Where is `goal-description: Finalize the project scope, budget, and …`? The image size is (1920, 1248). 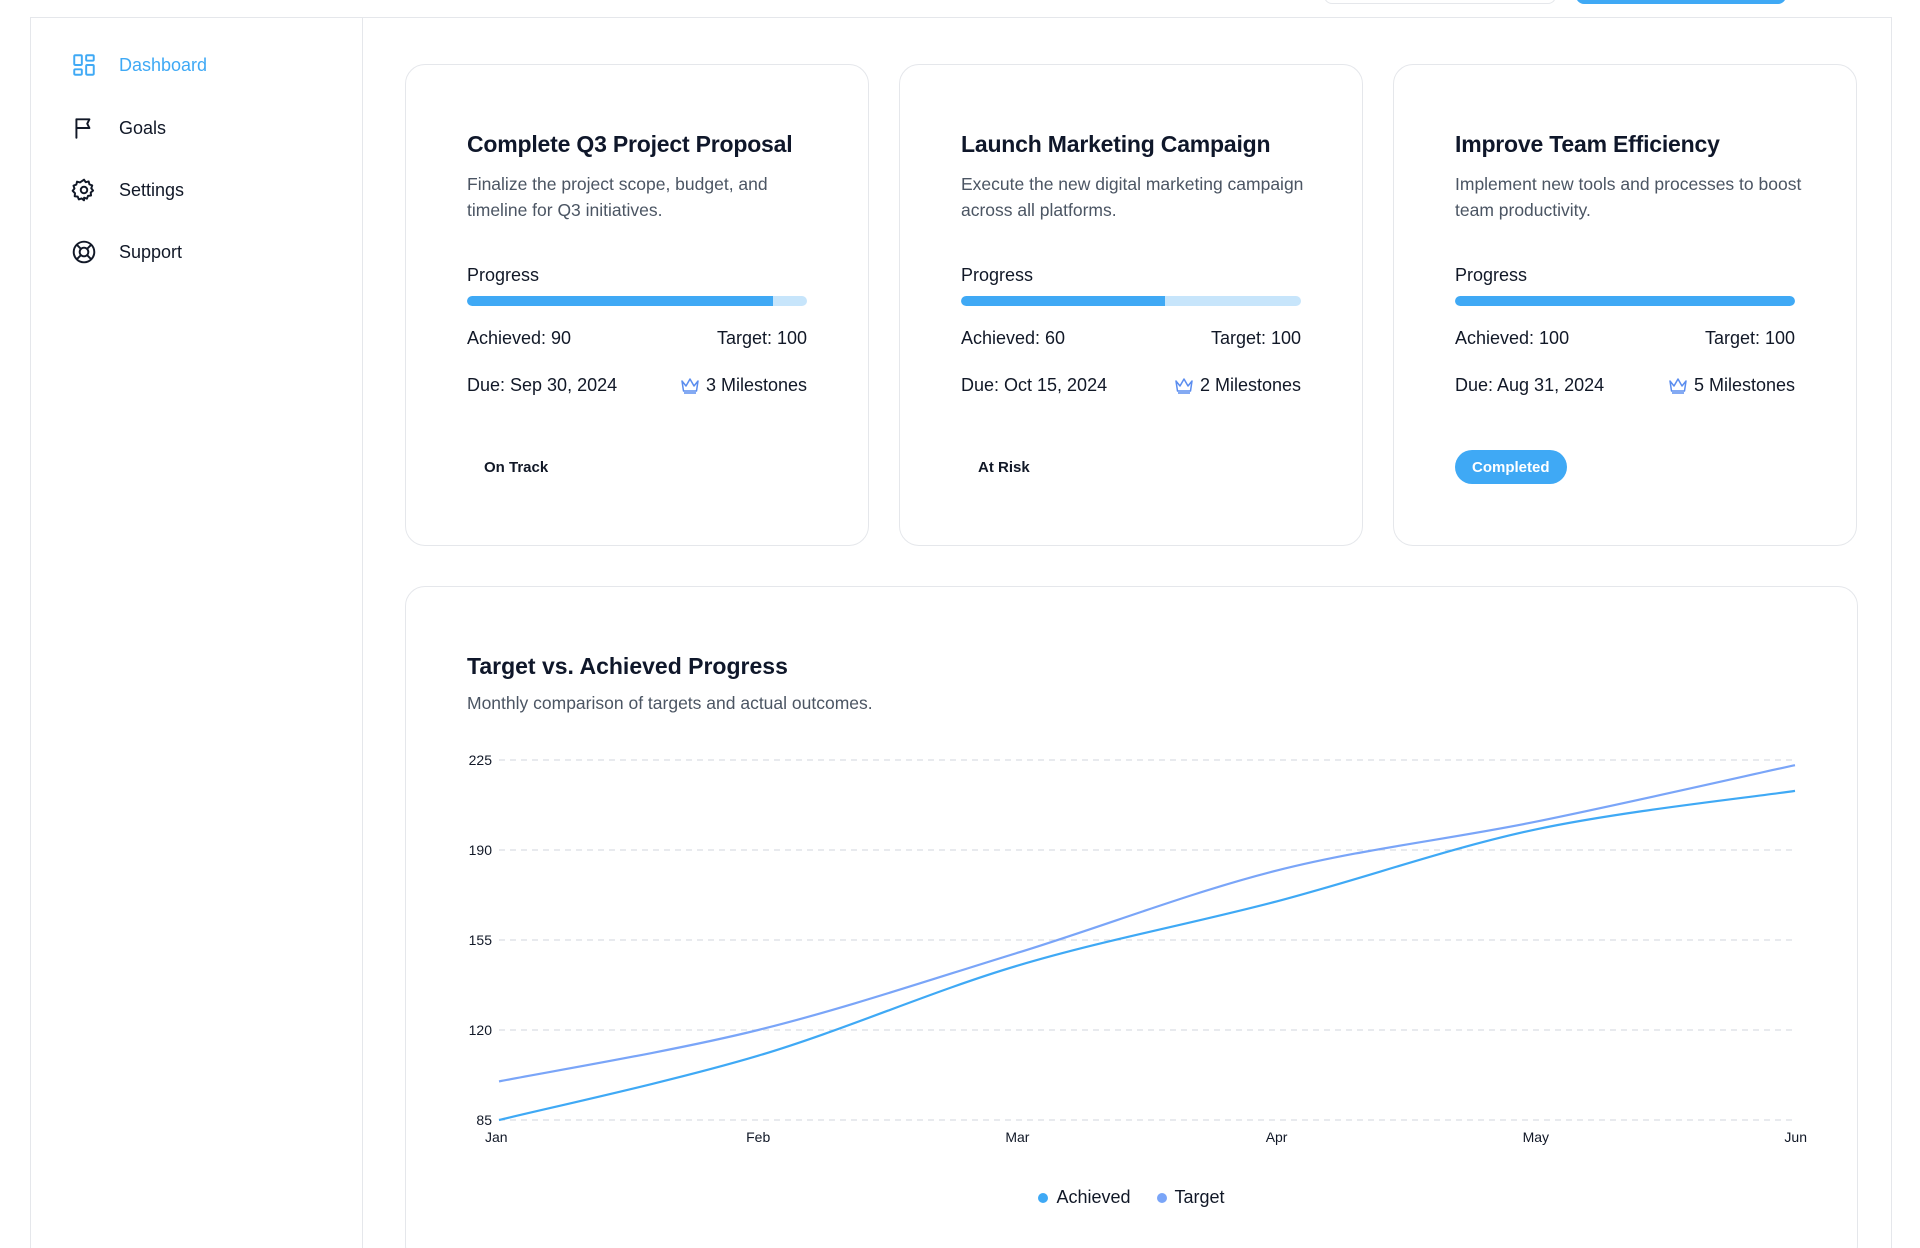
goal-description: Finalize the project scope, budget, and … is located at coordinates (617, 197).